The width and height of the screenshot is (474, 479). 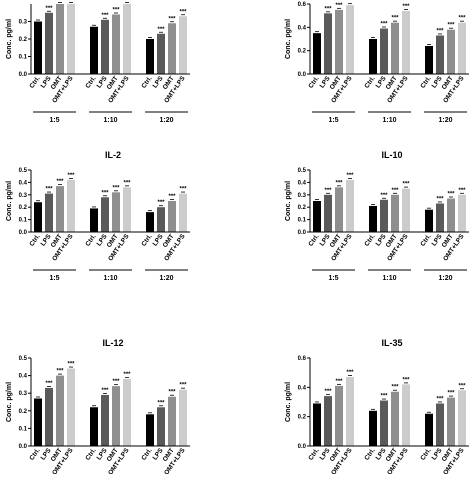 What do you see at coordinates (9, 402) in the screenshot?
I see `y-axis-label: Conc. pg/ml` at bounding box center [9, 402].